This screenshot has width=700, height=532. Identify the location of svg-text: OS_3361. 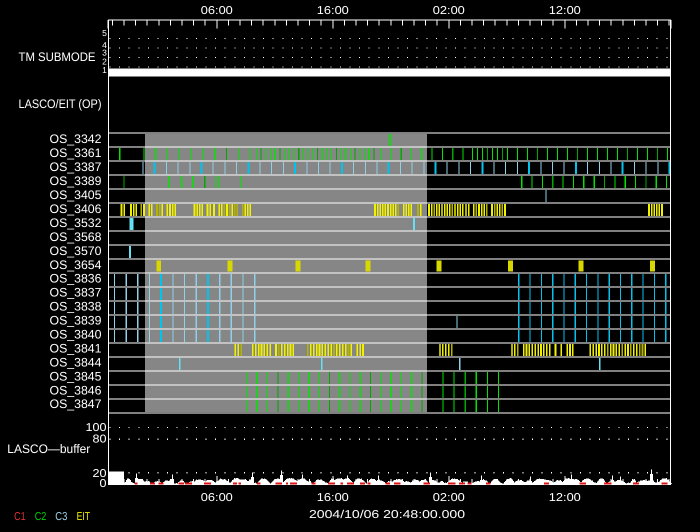
(76, 153).